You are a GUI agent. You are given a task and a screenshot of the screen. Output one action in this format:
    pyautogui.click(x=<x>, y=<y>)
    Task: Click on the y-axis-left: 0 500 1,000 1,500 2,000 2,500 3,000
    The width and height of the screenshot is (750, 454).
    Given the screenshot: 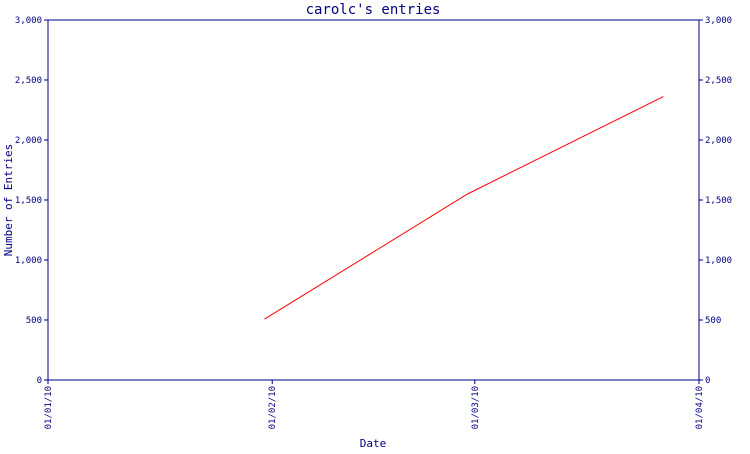 What is the action you would take?
    pyautogui.click(x=31, y=201)
    